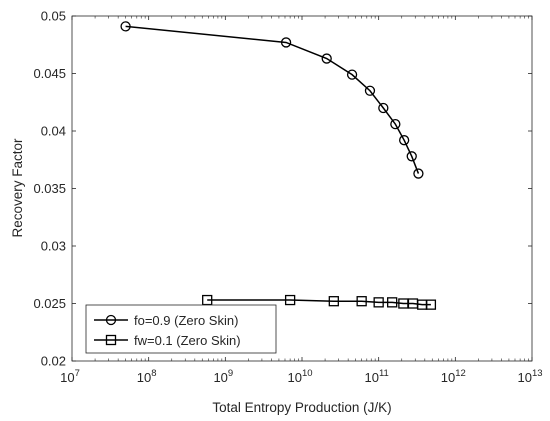 The image size is (550, 421). I want to click on x-tick-label: 10¹¹, so click(376, 376).